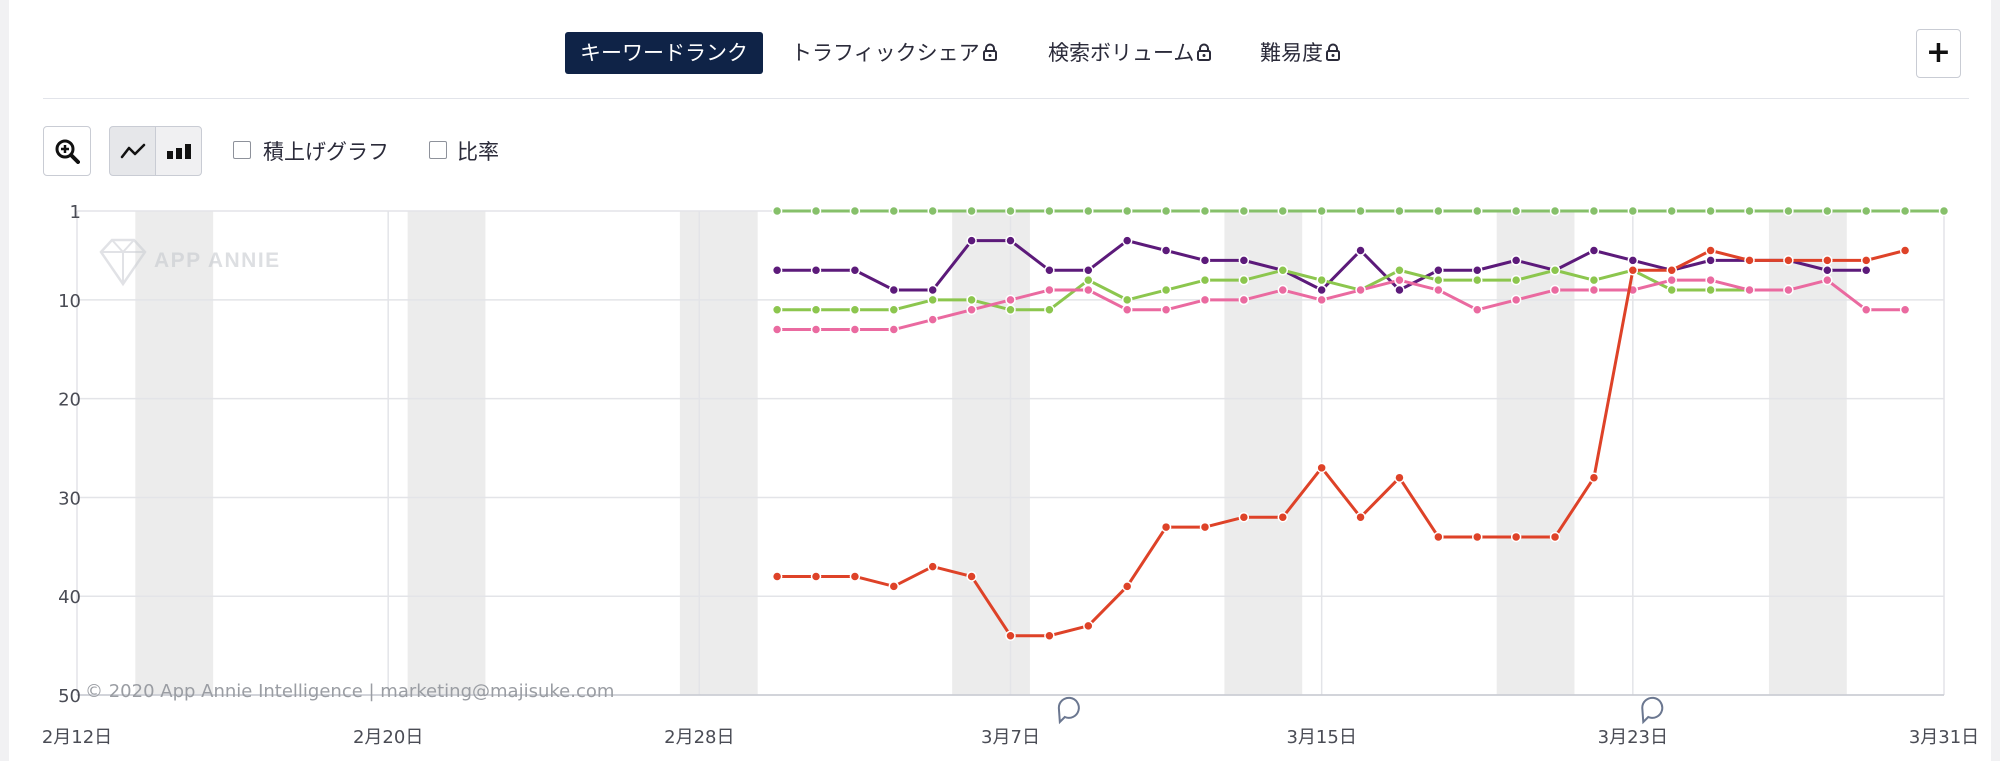 The height and width of the screenshot is (761, 2000). What do you see at coordinates (1300, 53) in the screenshot?
I see `tab-difficulty: 難易度` at bounding box center [1300, 53].